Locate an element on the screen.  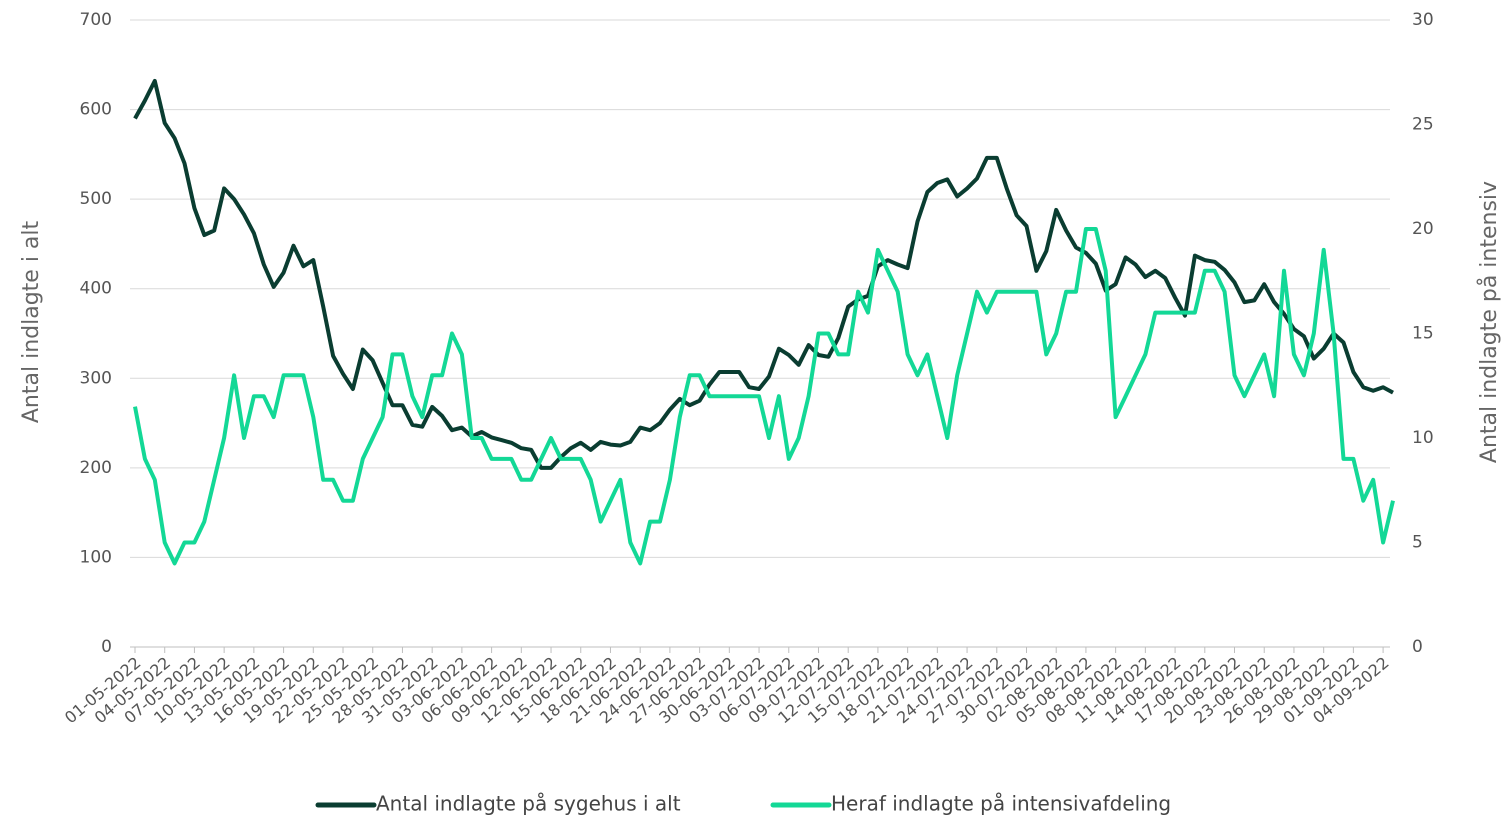
y-axis-title: Antal indlagte i alt is located at coordinates (31, 321).